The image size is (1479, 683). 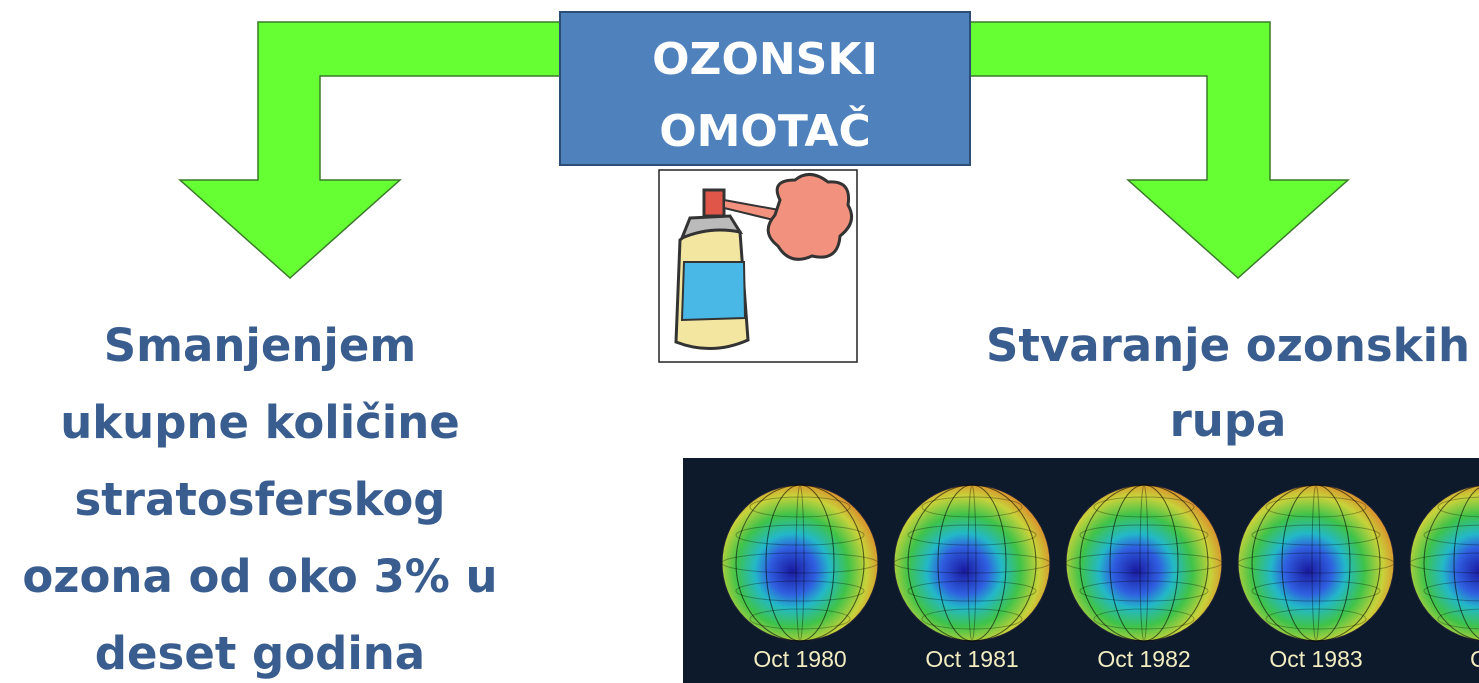 I want to click on text-line: ukupne količine, so click(x=260, y=422).